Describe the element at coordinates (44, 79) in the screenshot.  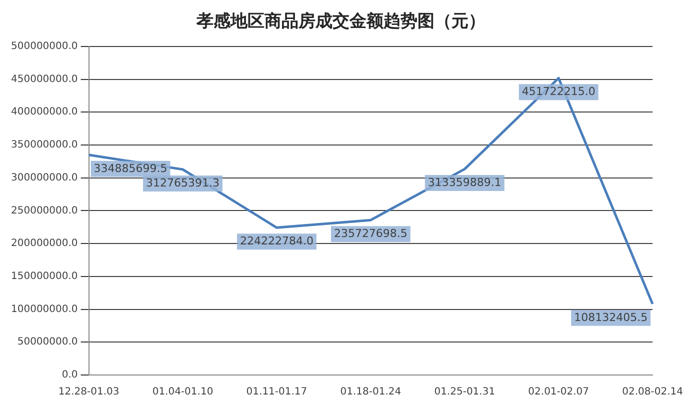
I see `y-tick-label: 450000000.0` at that location.